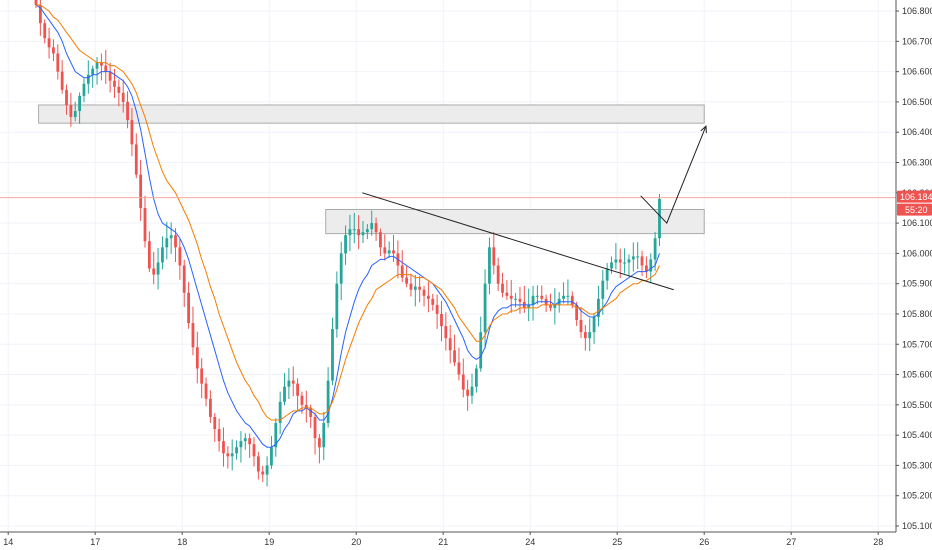 Image resolution: width=932 pixels, height=550 pixels. I want to click on price-axis-tick-label: 105.900, so click(917, 284).